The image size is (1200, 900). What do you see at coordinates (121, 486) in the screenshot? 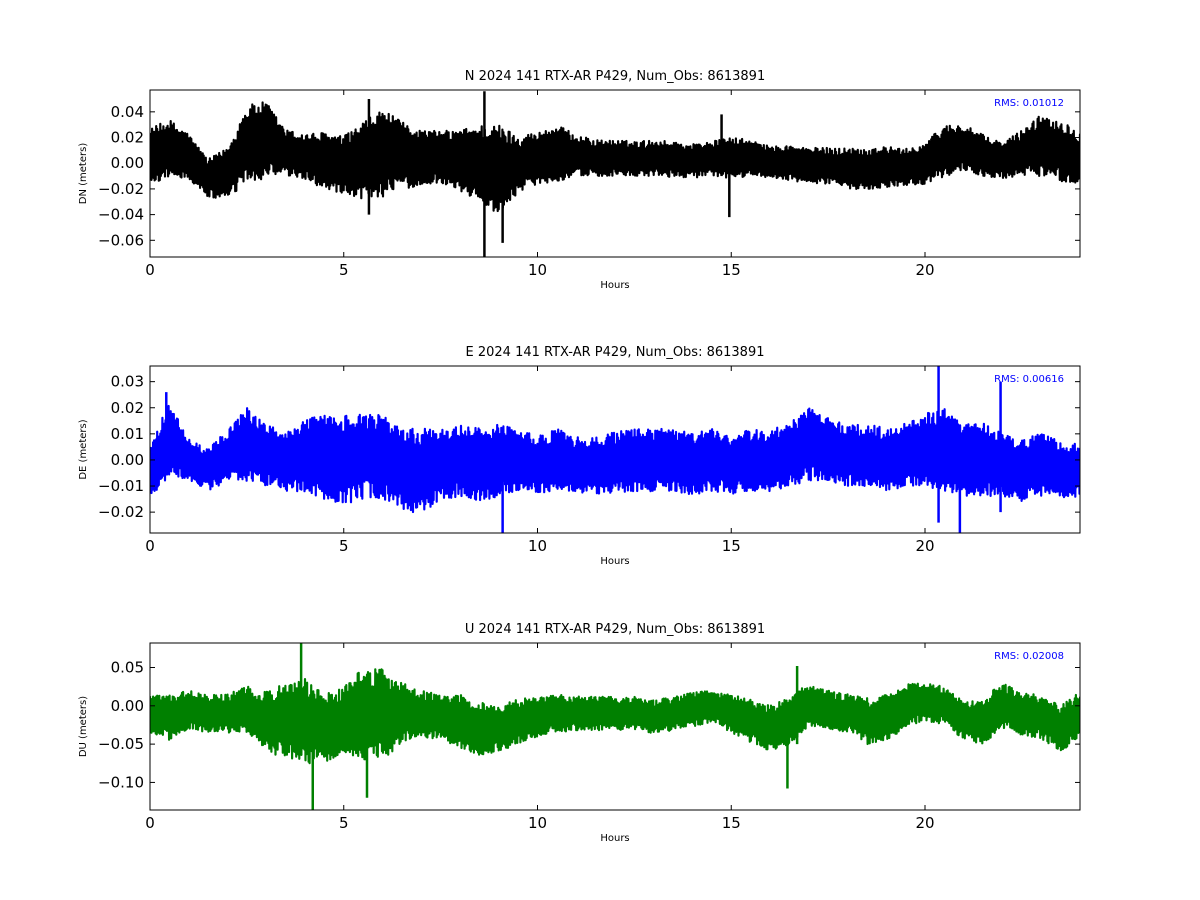
I see `y-tick-label: −0.01` at bounding box center [121, 486].